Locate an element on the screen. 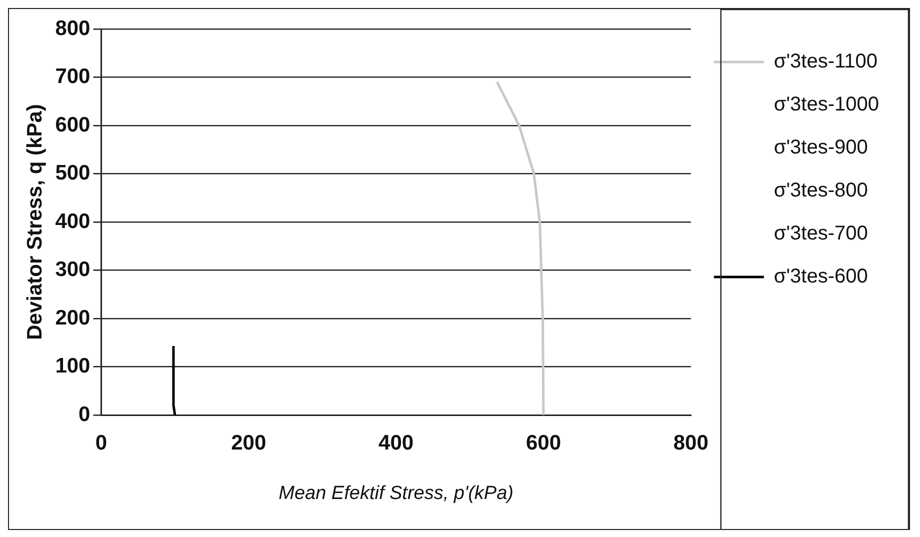 The height and width of the screenshot is (537, 920). y-tick-label: 400 is located at coordinates (72, 221).